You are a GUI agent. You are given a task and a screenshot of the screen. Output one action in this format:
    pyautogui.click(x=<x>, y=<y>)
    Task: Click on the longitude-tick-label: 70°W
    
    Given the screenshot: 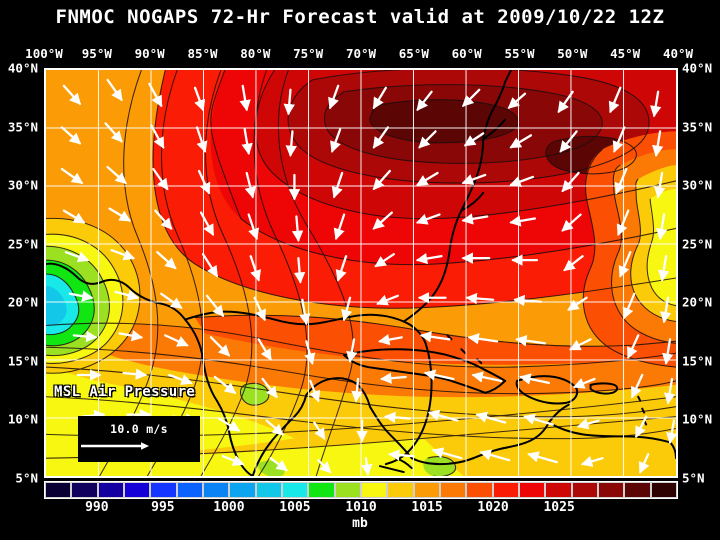 What is the action you would take?
    pyautogui.click(x=361, y=53)
    